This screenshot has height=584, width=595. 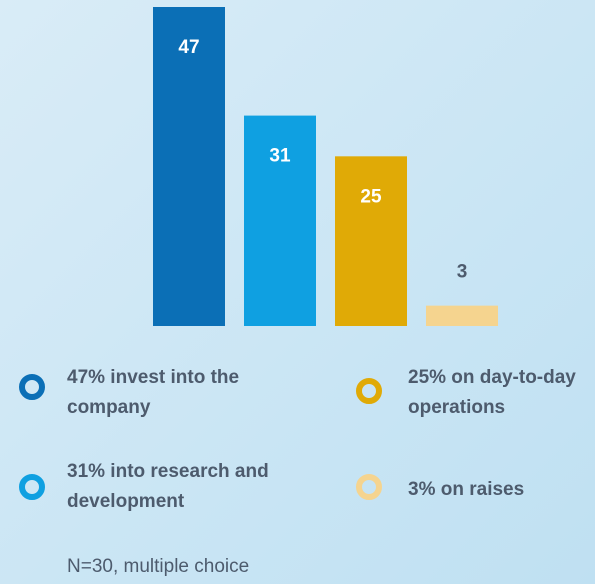 What do you see at coordinates (153, 392) in the screenshot?
I see `legend-label: 47% invest into the company` at bounding box center [153, 392].